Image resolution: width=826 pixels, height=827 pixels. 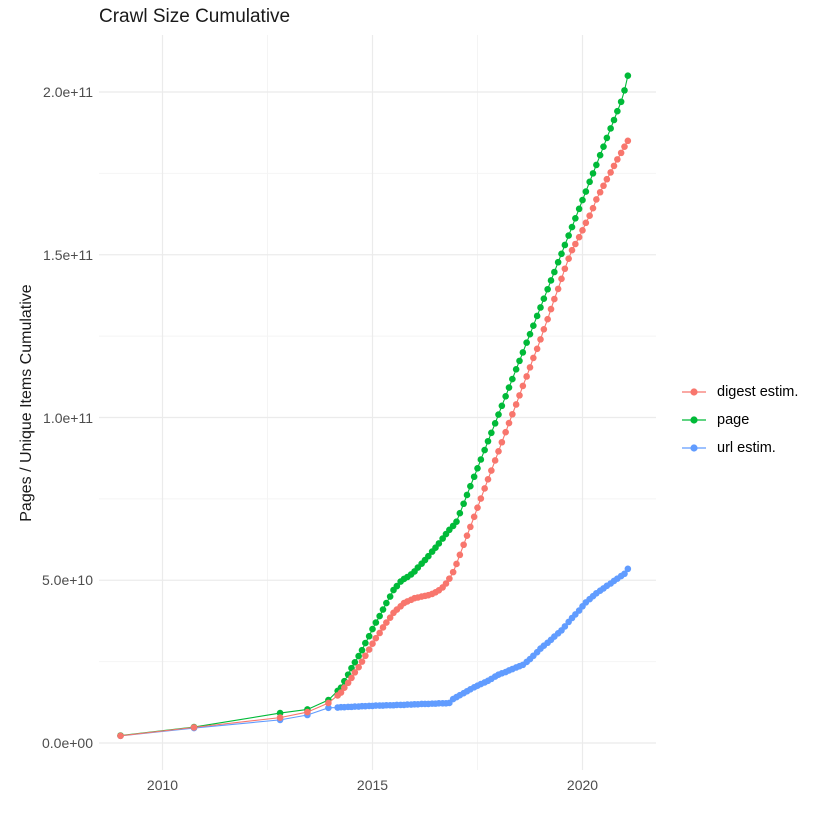 I want to click on y-axis-title: Pages / Unique Items Cumulative, so click(x=26, y=403).